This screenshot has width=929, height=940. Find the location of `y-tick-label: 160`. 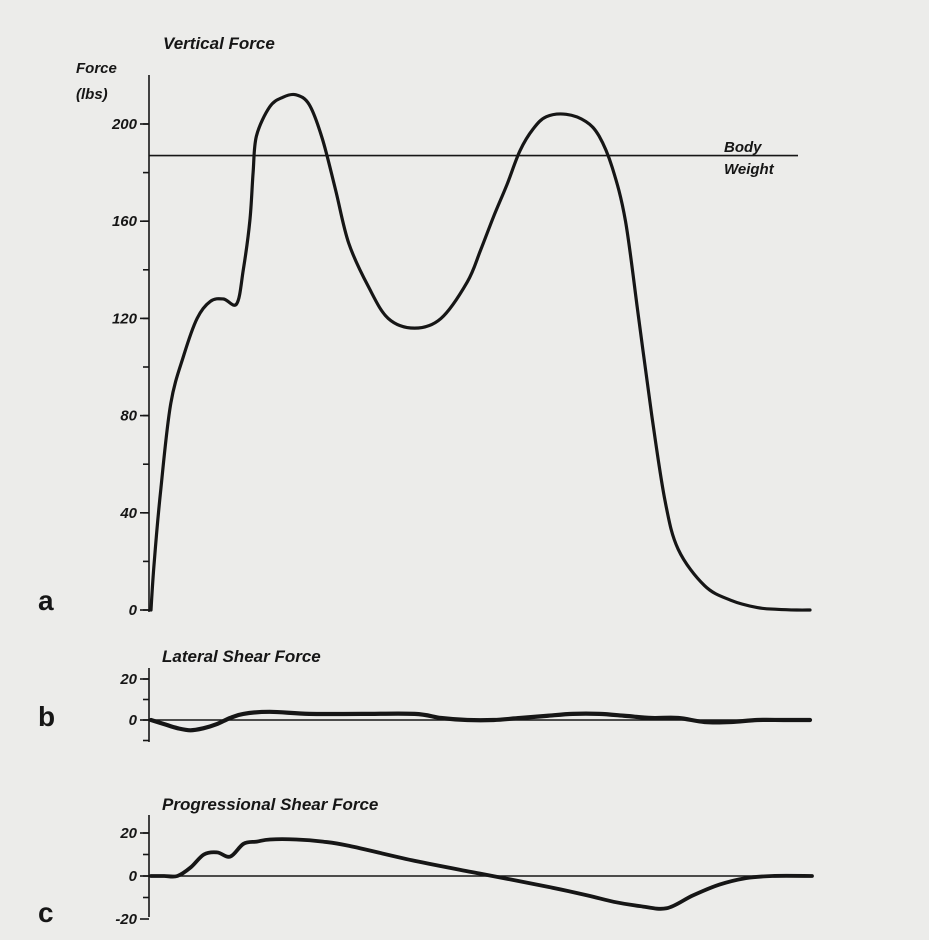

y-tick-label: 160 is located at coordinates (125, 221).